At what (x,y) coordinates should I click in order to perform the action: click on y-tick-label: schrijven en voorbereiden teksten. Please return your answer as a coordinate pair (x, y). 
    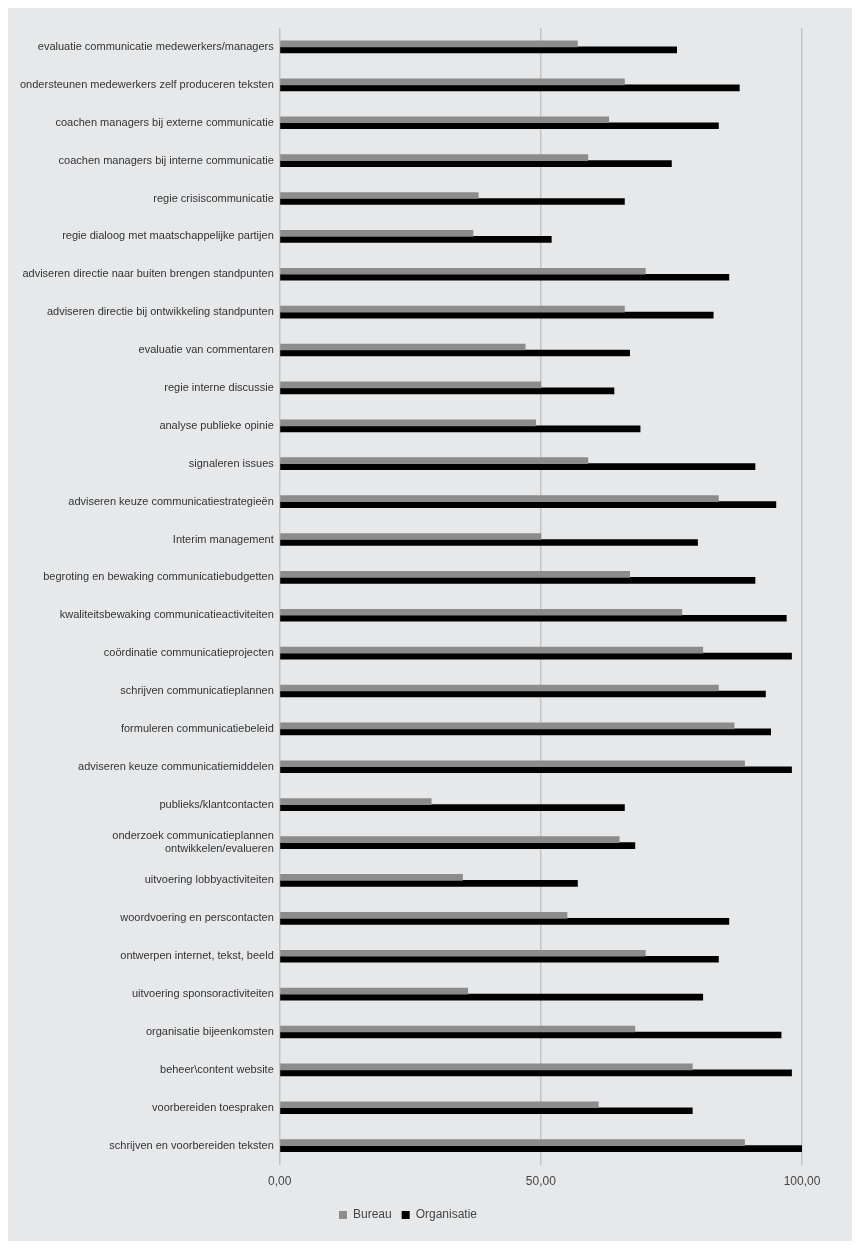
    Looking at the image, I should click on (191, 1144).